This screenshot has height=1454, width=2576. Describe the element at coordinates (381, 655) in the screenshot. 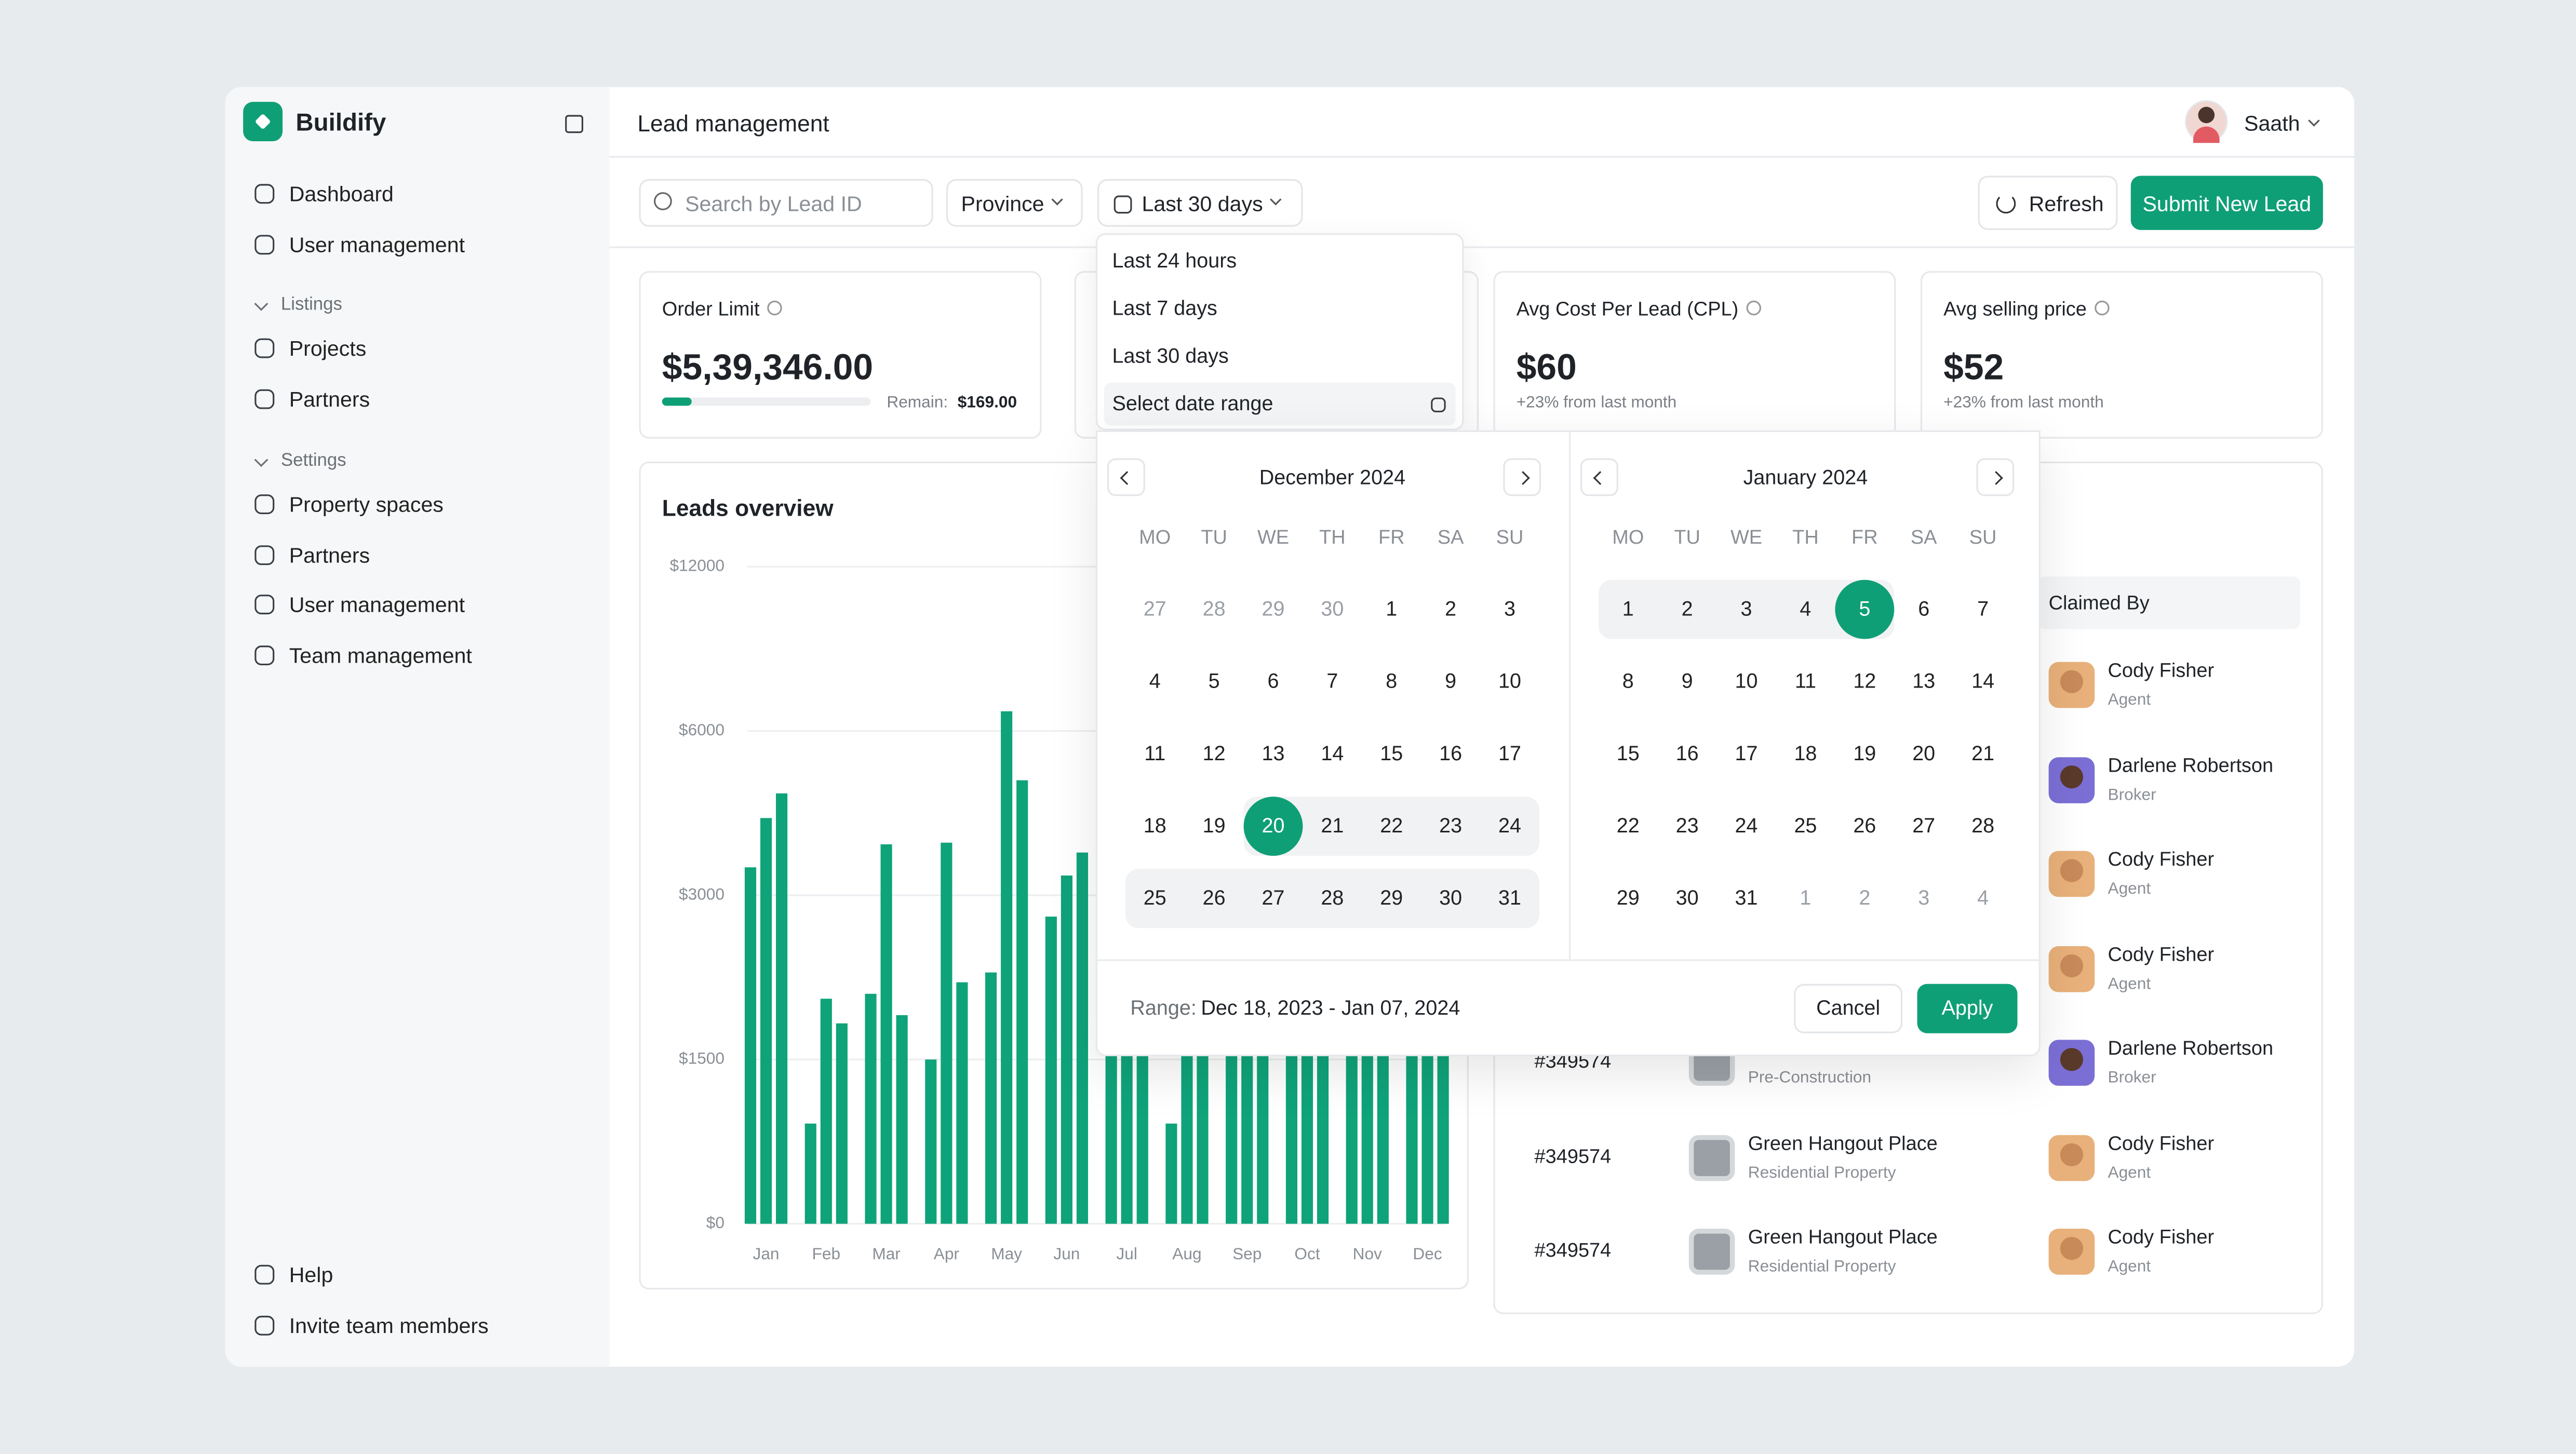

I see `nav-item: Team management` at that location.